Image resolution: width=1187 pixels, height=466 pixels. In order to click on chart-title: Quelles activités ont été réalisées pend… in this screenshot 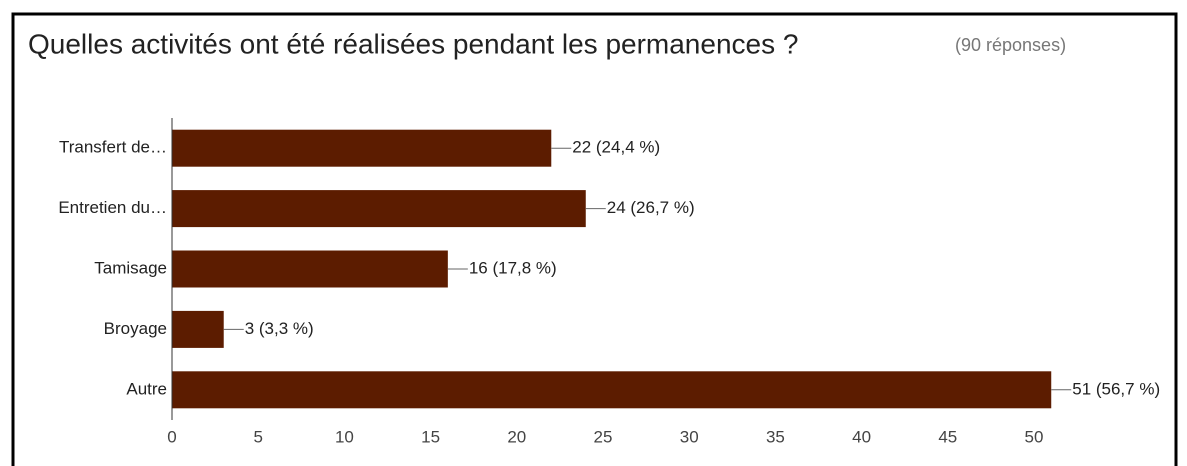, I will do `click(413, 43)`.